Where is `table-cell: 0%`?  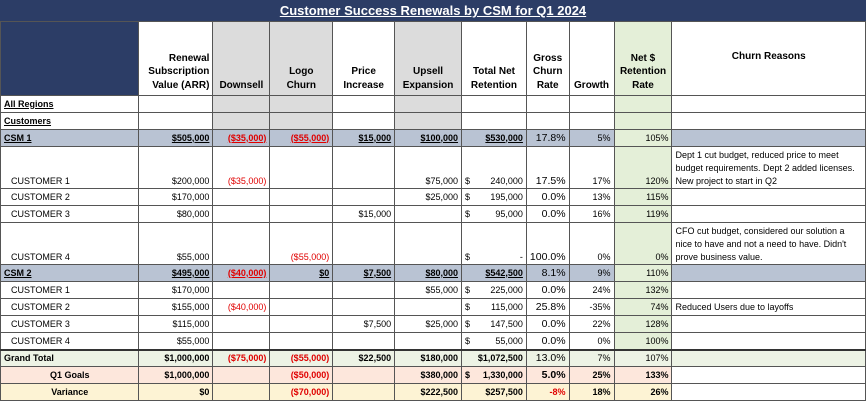 table-cell: 0% is located at coordinates (591, 341).